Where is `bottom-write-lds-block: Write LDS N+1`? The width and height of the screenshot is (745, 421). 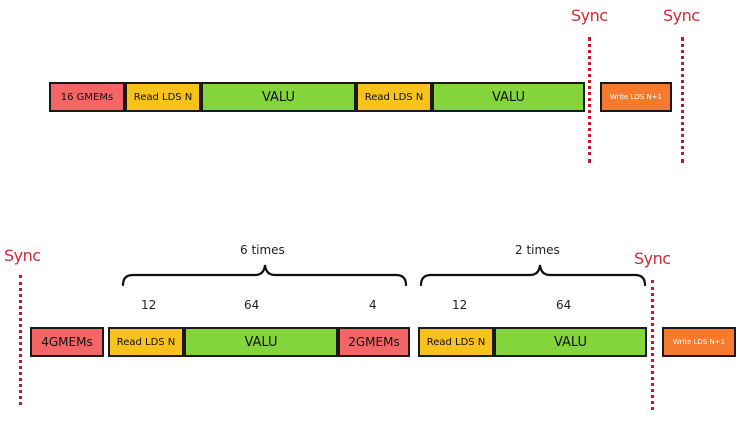
bottom-write-lds-block: Write LDS N+1 is located at coordinates (699, 342).